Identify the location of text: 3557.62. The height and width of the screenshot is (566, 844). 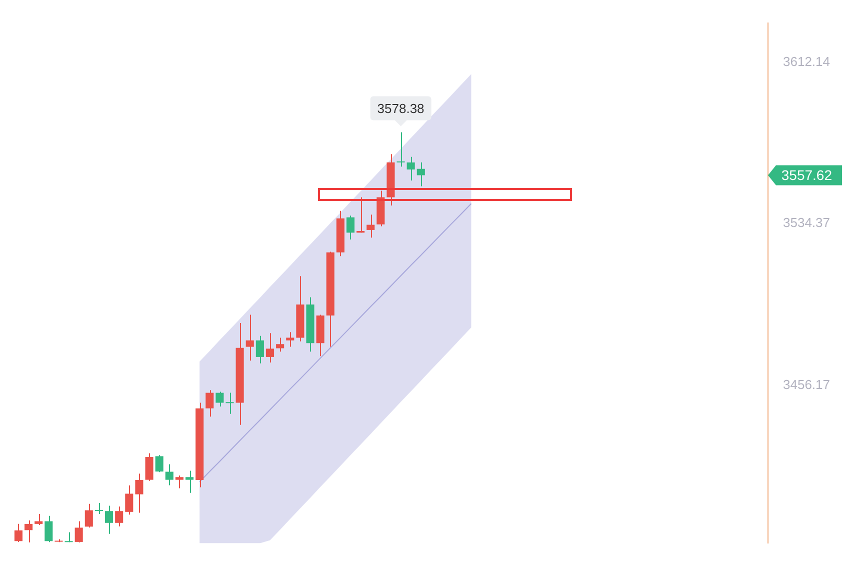
(806, 175).